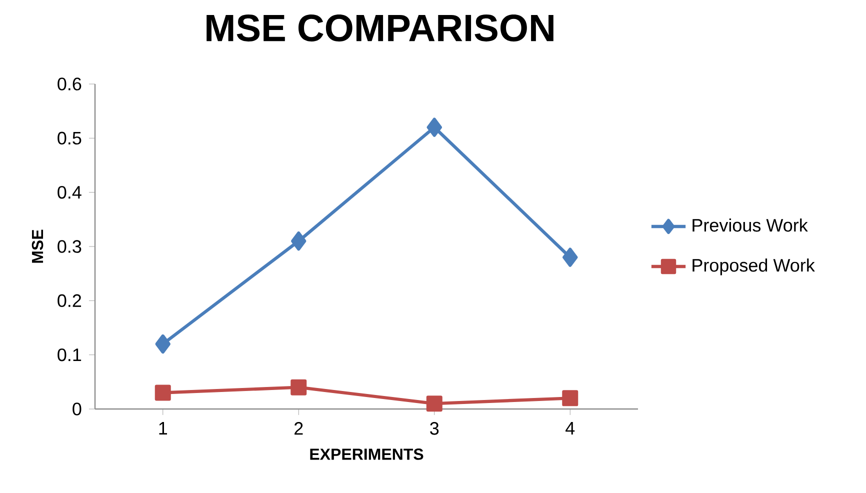 This screenshot has height=493, width=866. Describe the element at coordinates (70, 138) in the screenshot. I see `y-tick-label: 0.5` at that location.